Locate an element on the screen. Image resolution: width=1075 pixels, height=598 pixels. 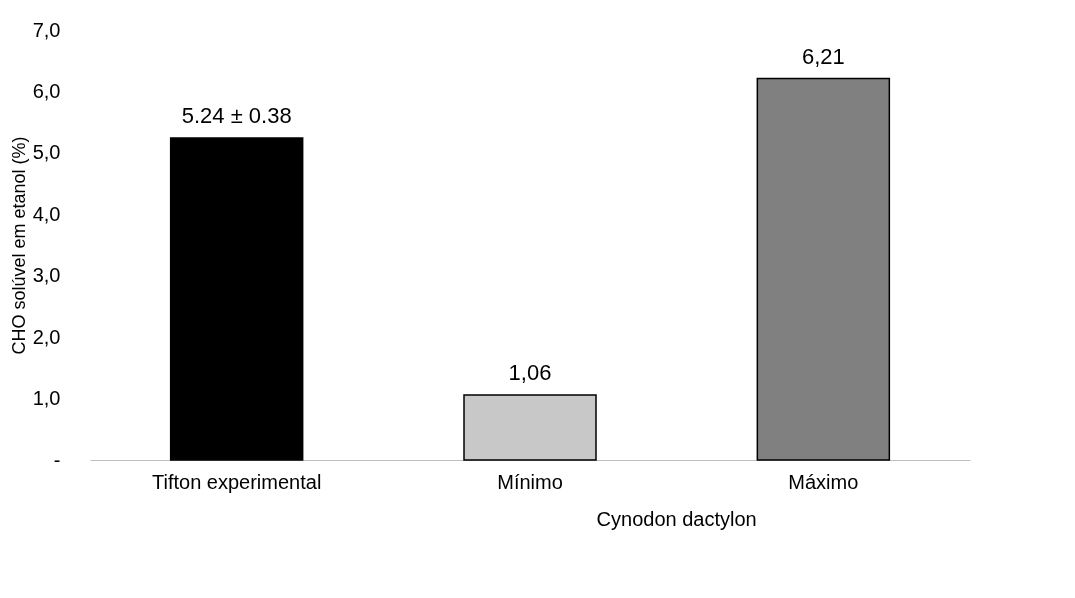
y-tick-label: 6,0 is located at coordinates (46, 90).